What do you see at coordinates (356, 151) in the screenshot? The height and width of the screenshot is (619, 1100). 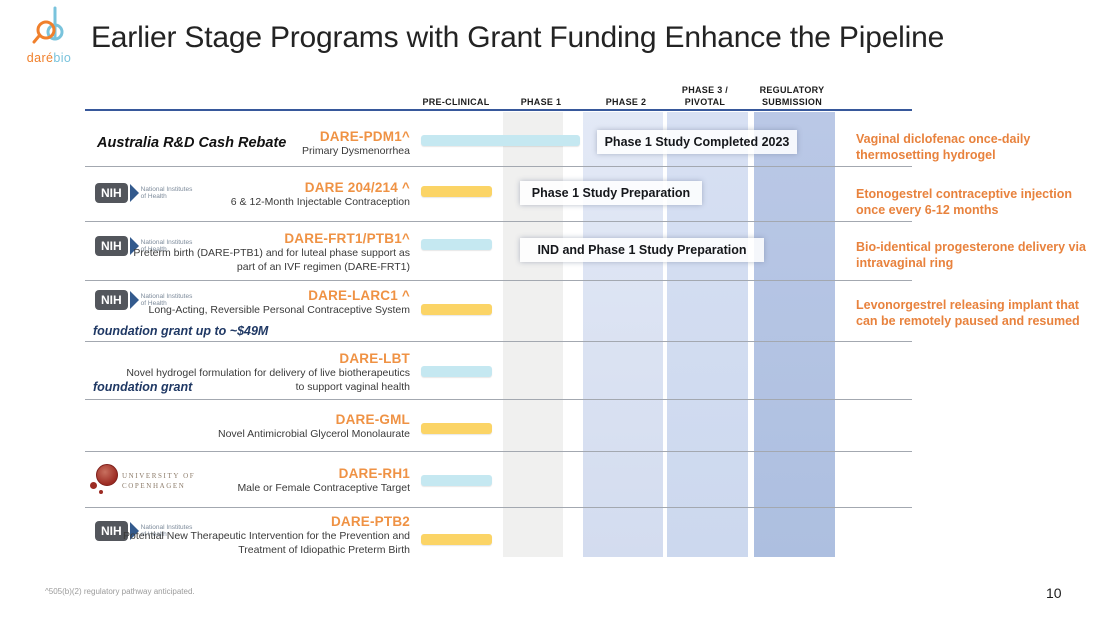 I see `program-subtitle: Primary Dysmenorrhea` at bounding box center [356, 151].